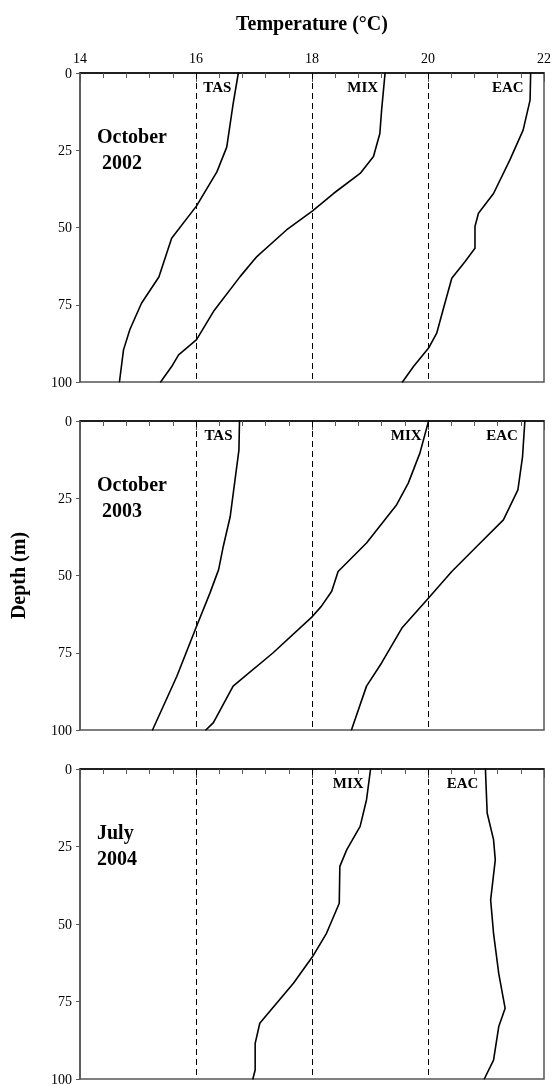  I want to click on text: October 2002, so click(132, 149).